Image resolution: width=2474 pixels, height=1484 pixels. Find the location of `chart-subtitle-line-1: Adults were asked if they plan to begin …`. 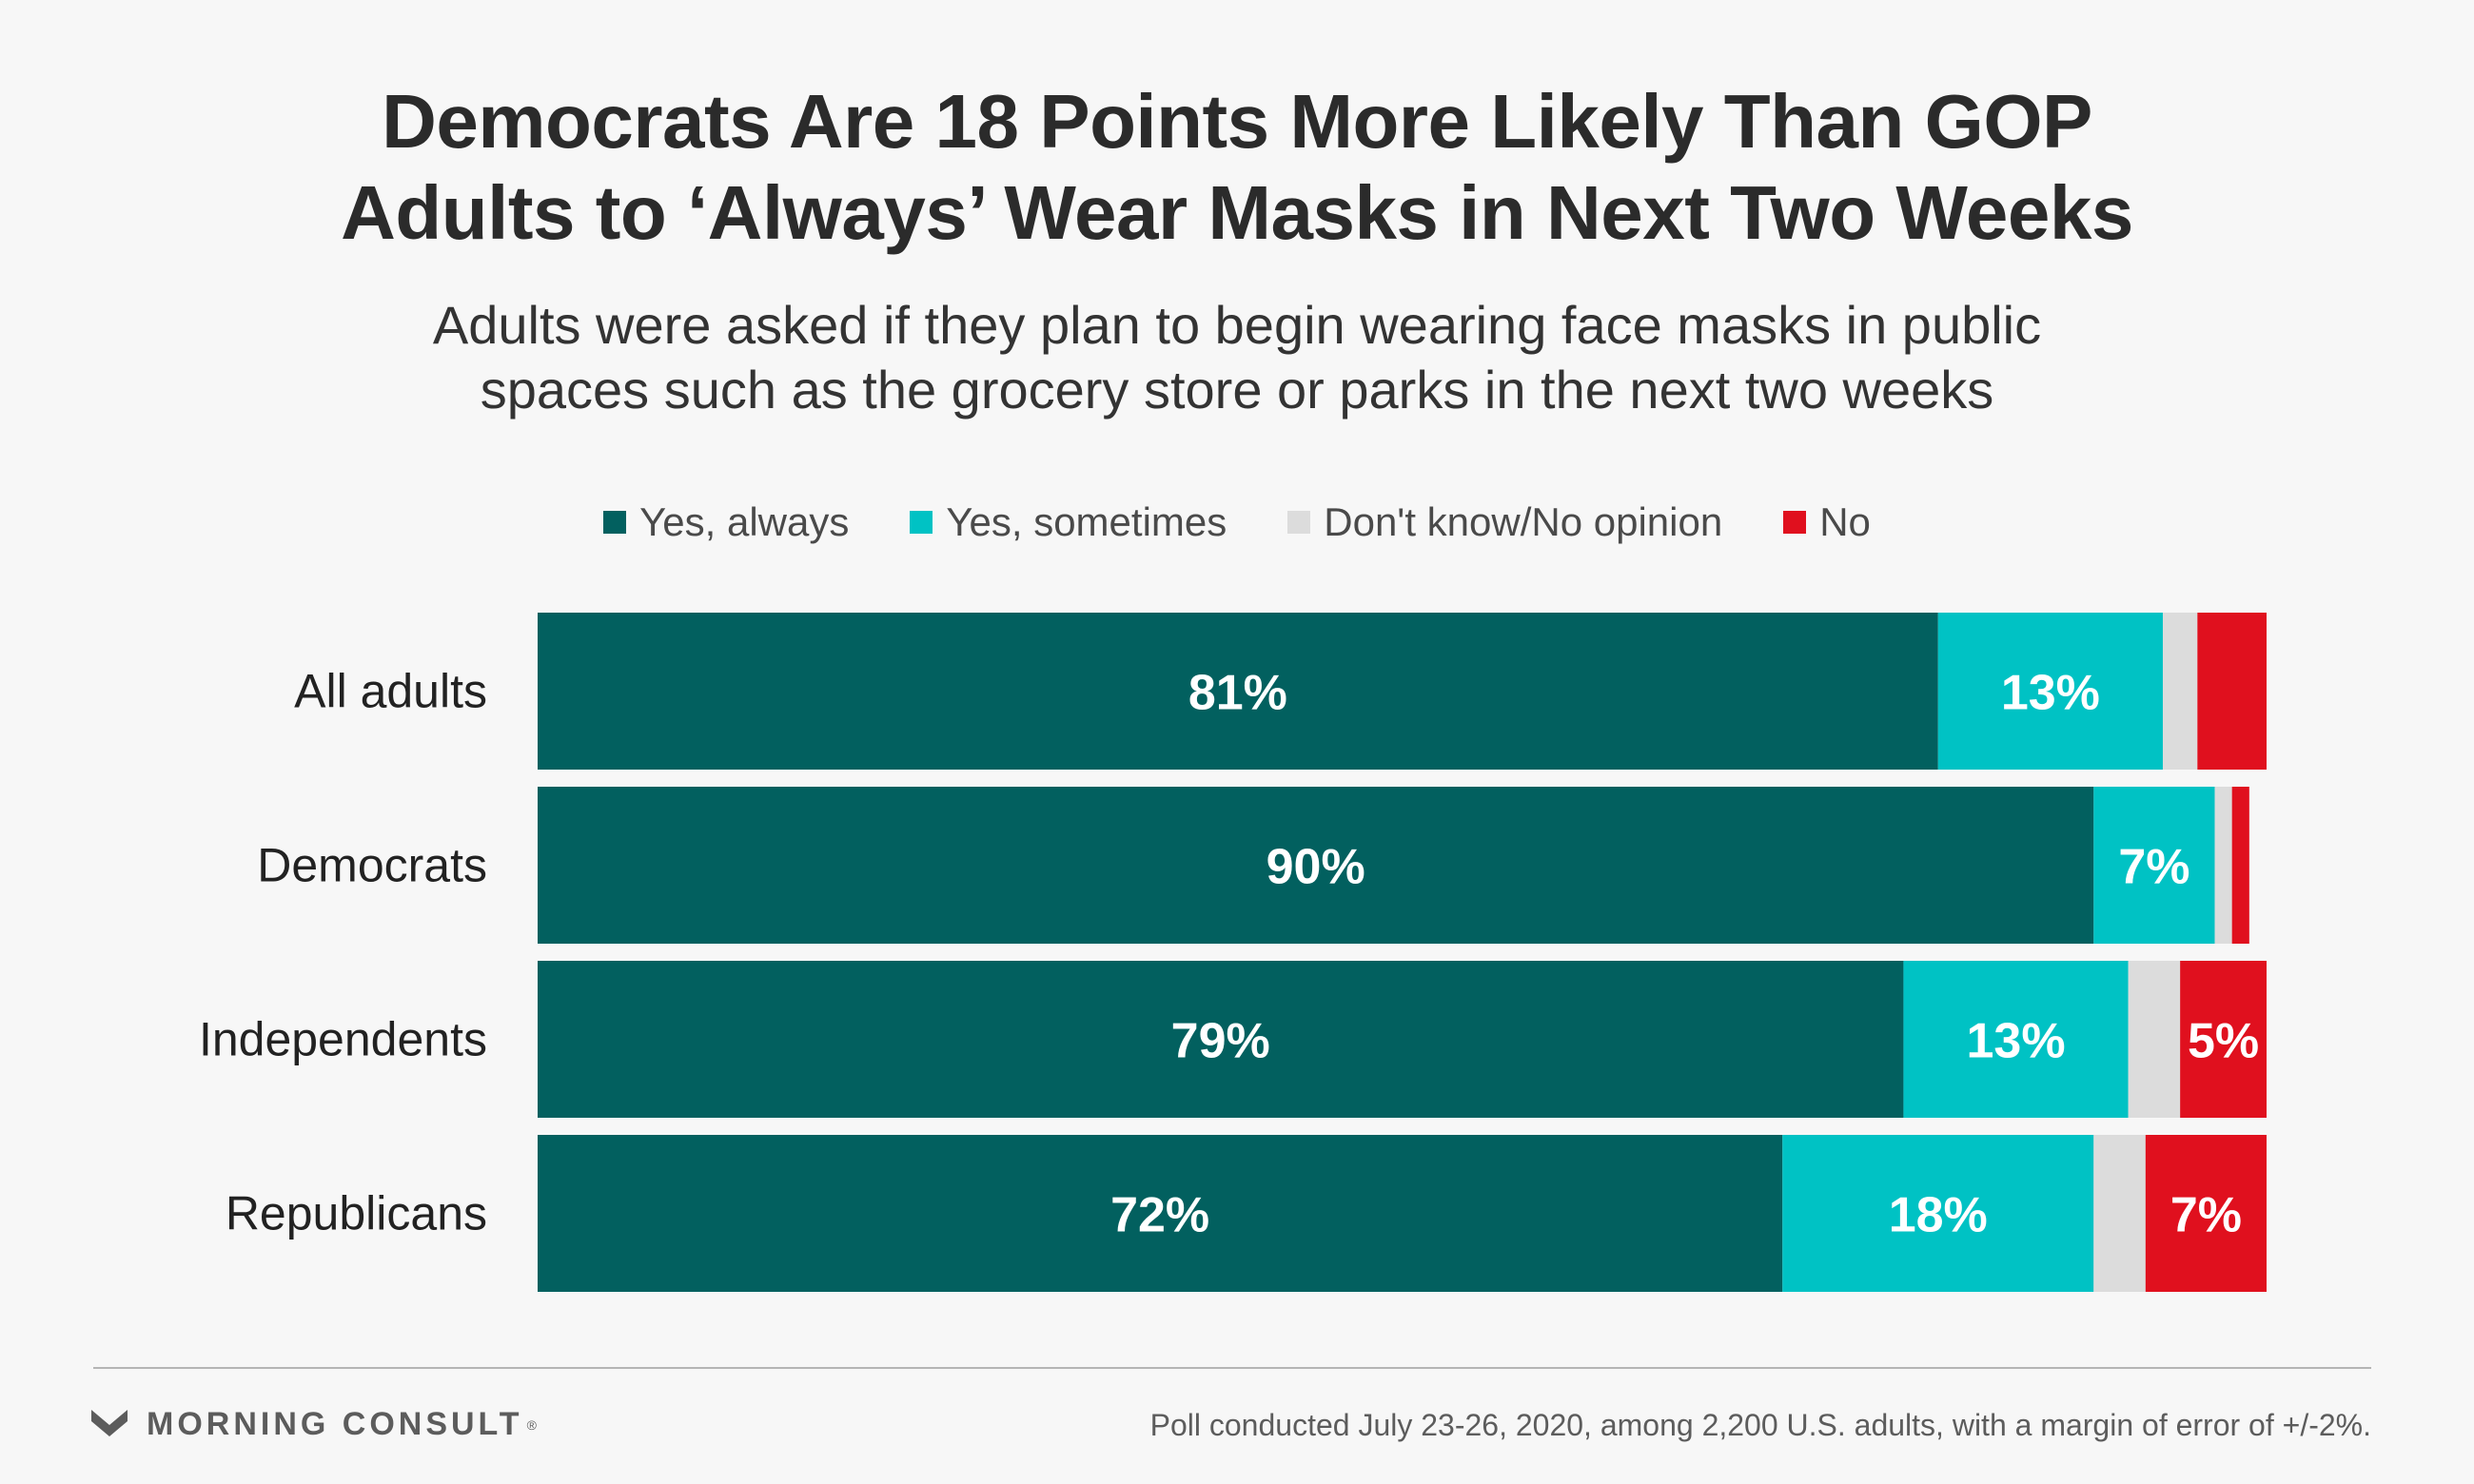

chart-subtitle-line-1: Adults were asked if they plan to begin … is located at coordinates (1237, 325).